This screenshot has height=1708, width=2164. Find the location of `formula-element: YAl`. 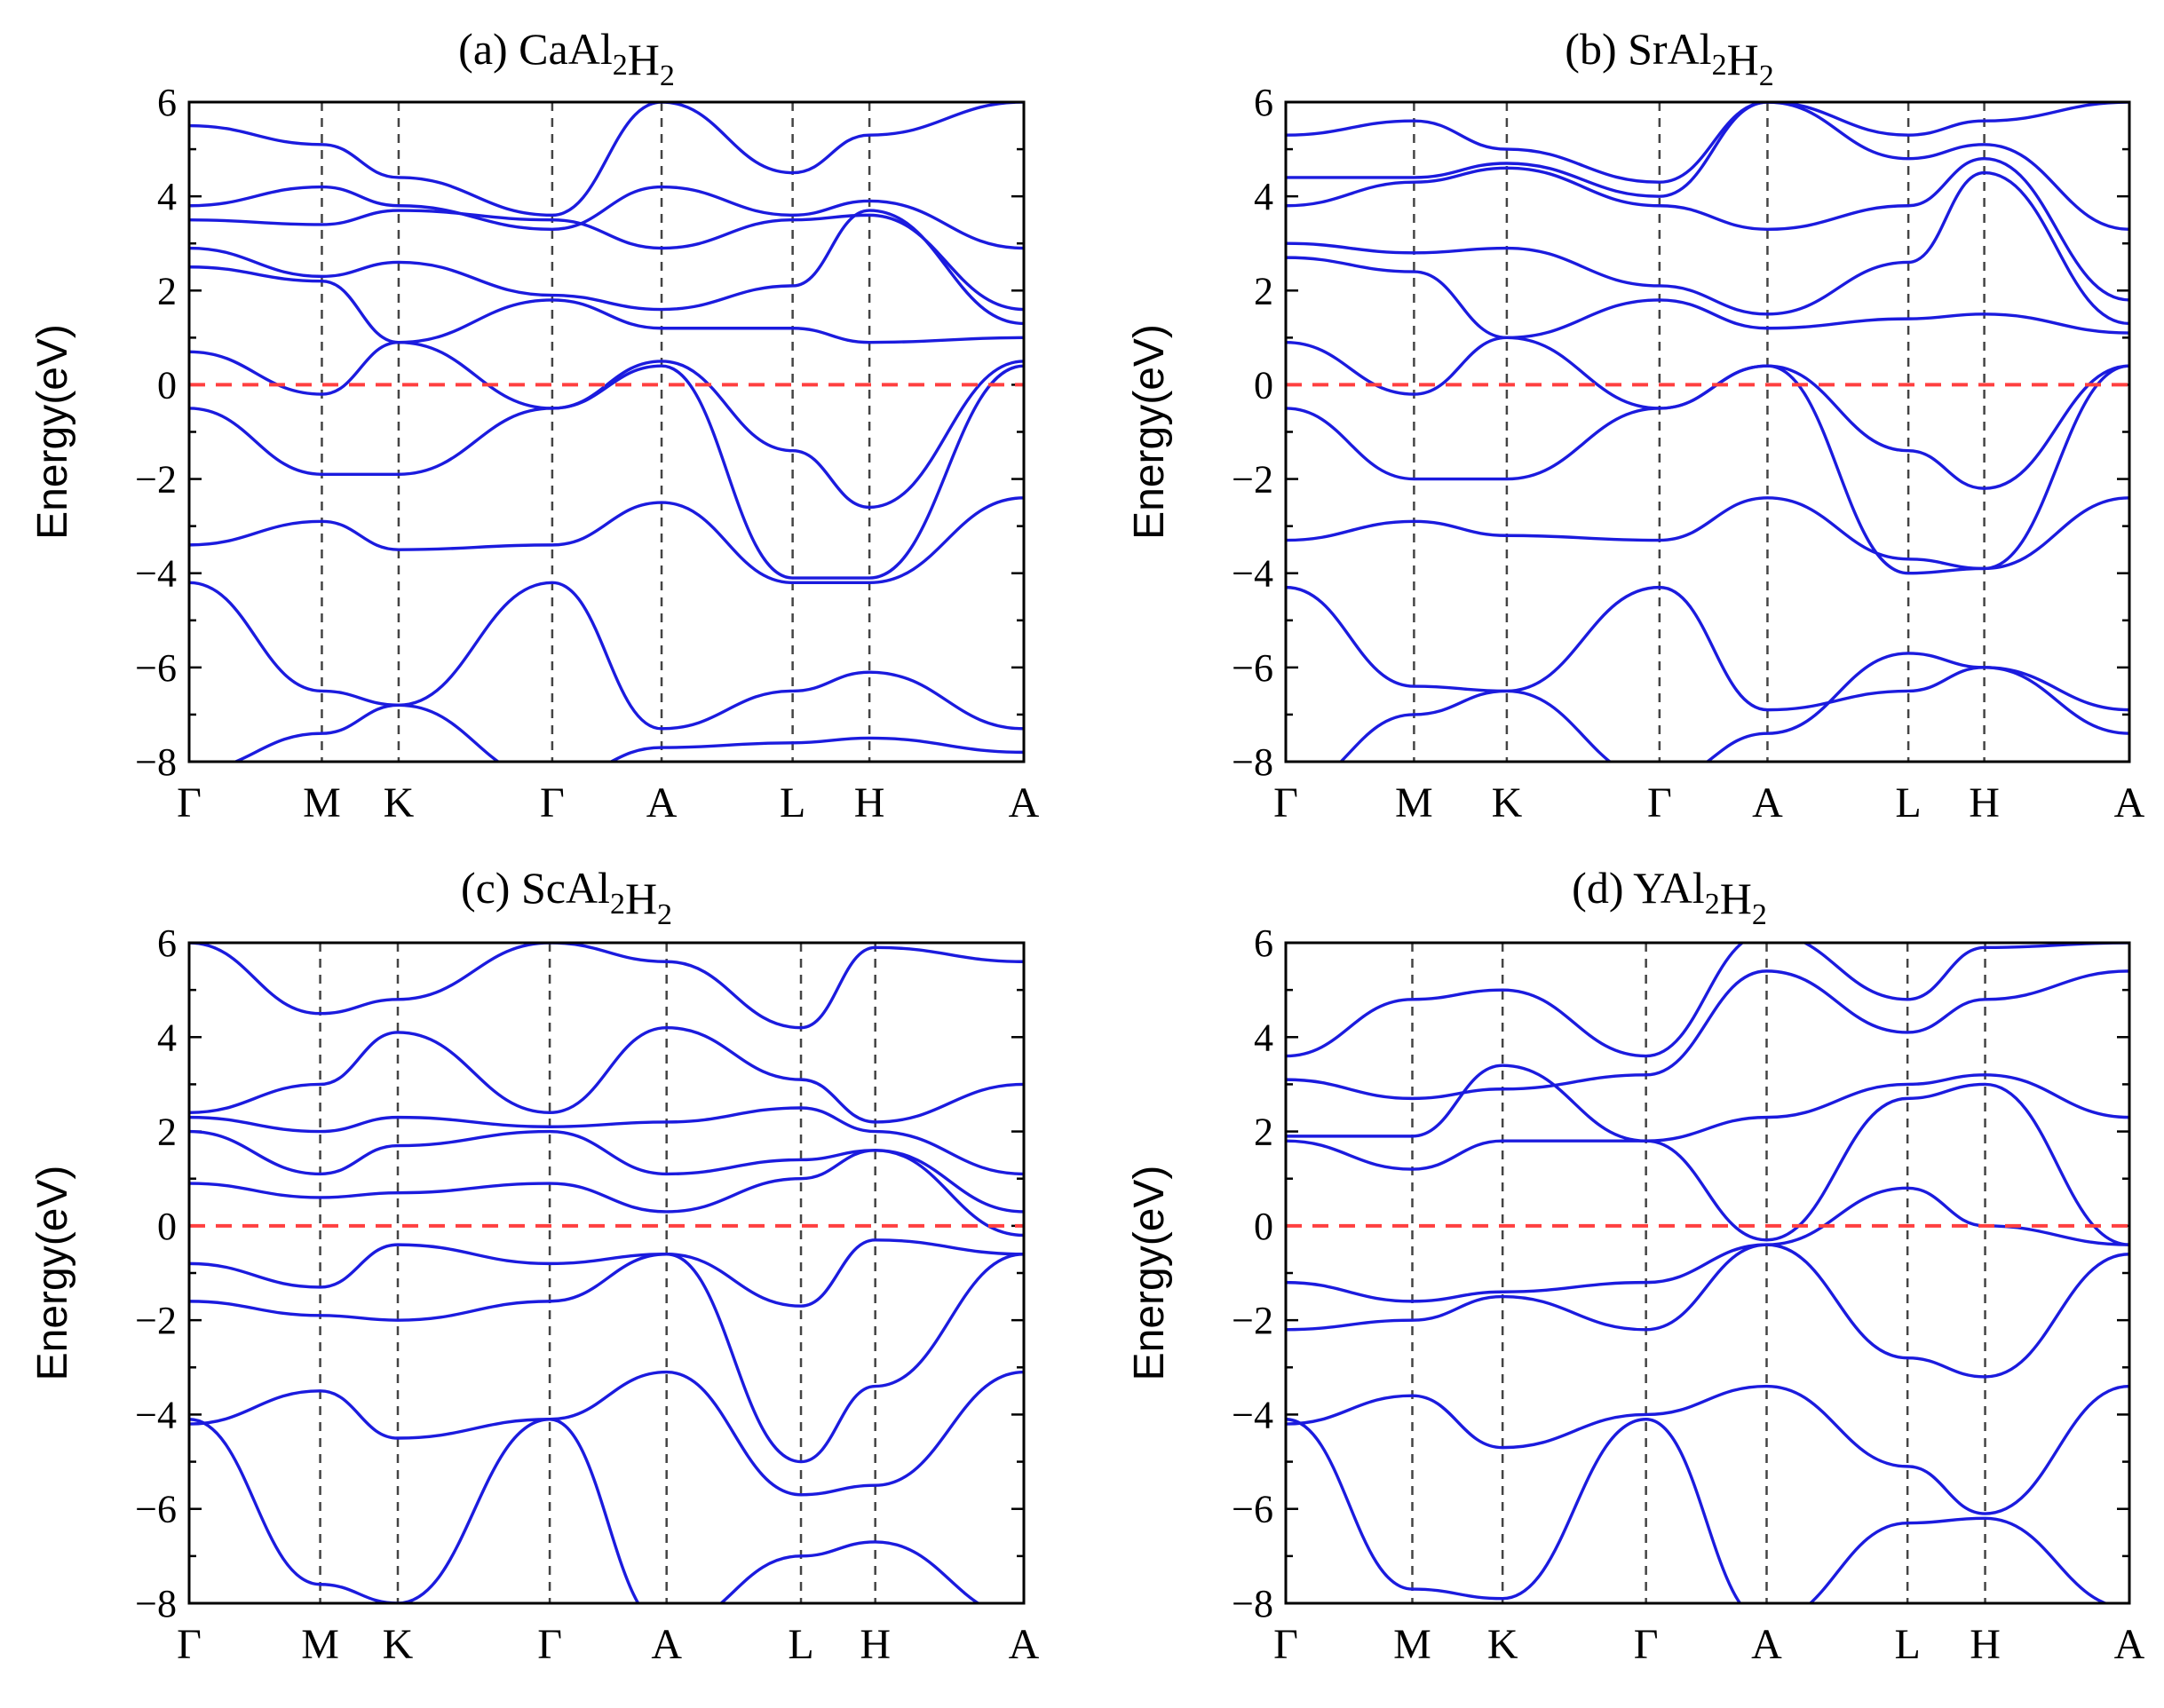

formula-element: YAl is located at coordinates (1669, 888).